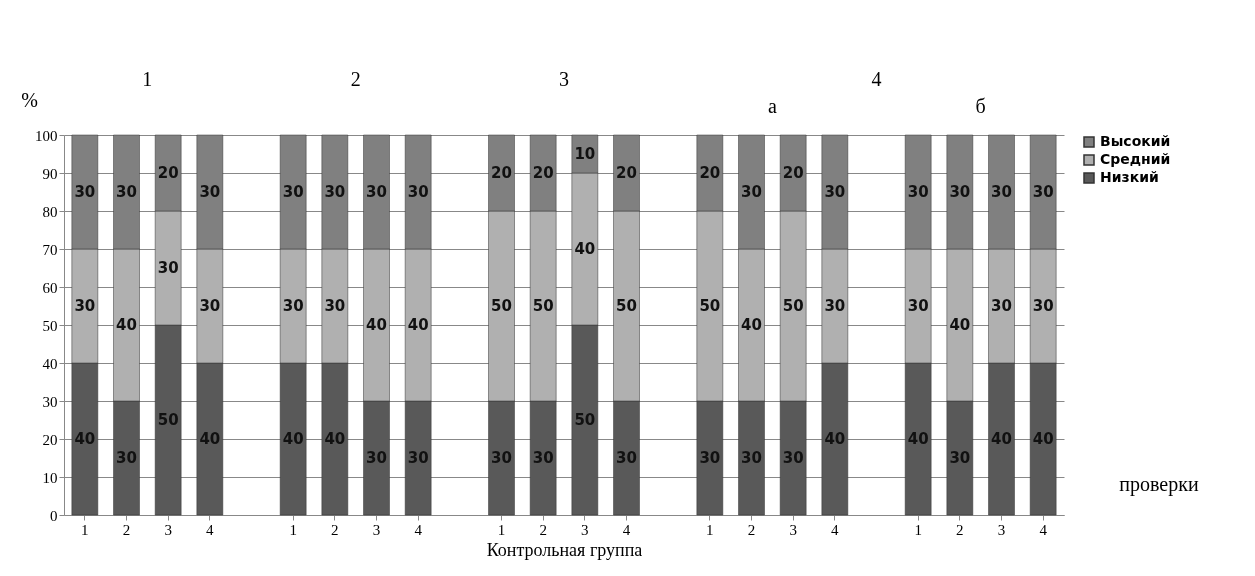  I want to click on data-label: 10, so click(585, 154).